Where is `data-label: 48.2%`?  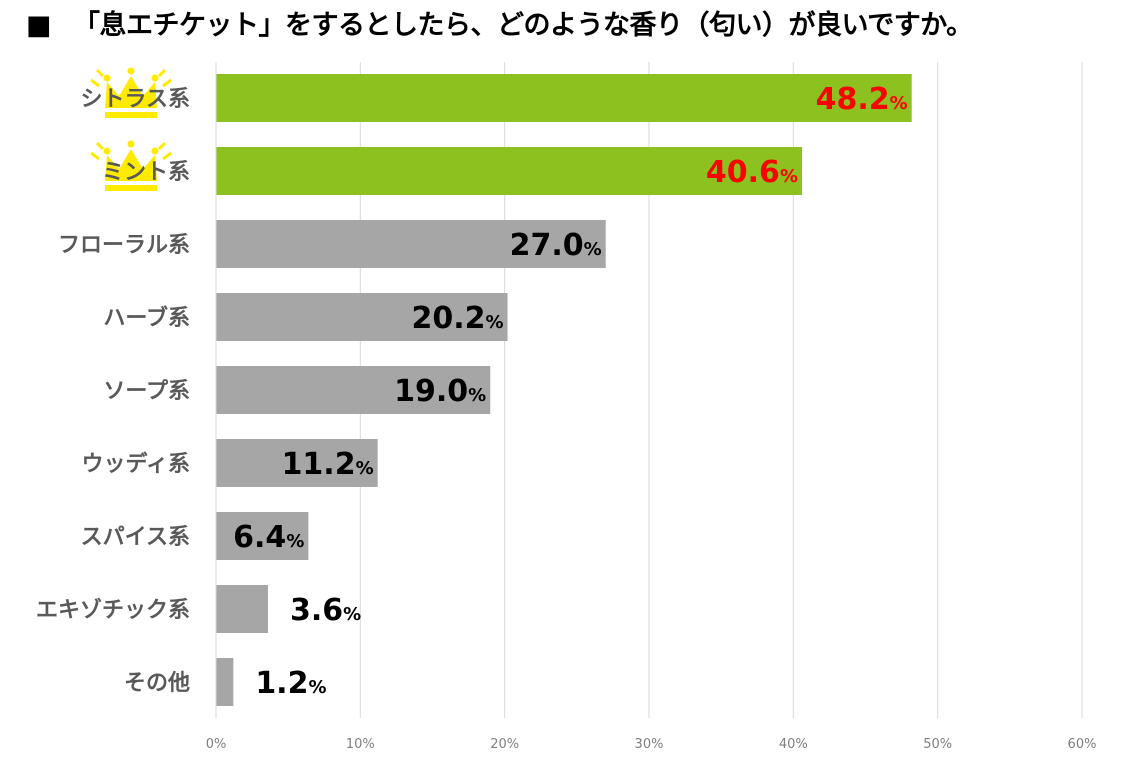
data-label: 48.2% is located at coordinates (862, 99).